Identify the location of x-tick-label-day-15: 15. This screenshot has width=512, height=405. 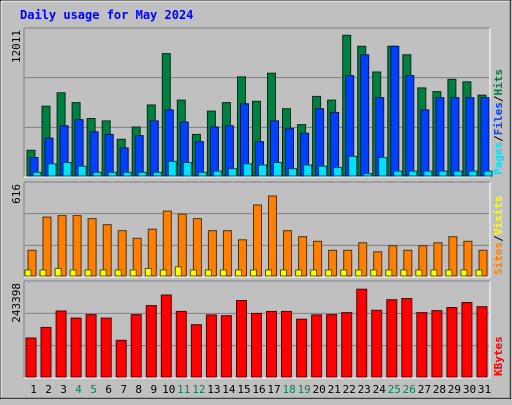
(243, 389).